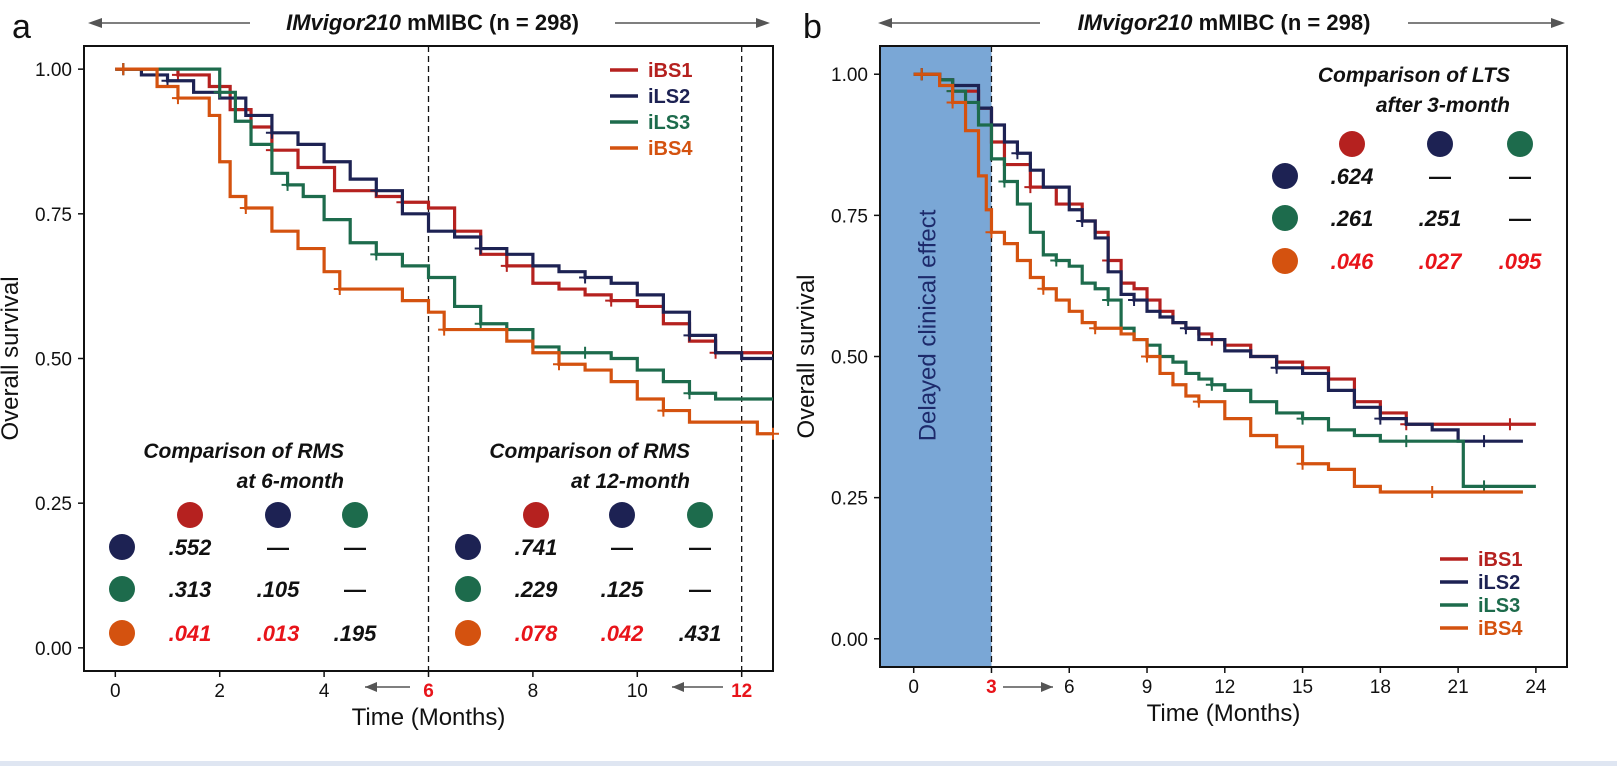  What do you see at coordinates (928, 325) in the screenshot?
I see `delayed-effect-label: Delayed clinical effect` at bounding box center [928, 325].